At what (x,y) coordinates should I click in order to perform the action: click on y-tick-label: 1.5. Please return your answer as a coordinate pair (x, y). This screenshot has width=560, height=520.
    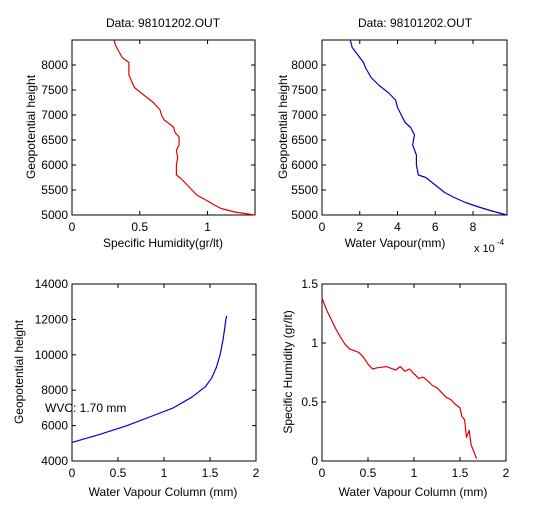
    Looking at the image, I should click on (309, 284).